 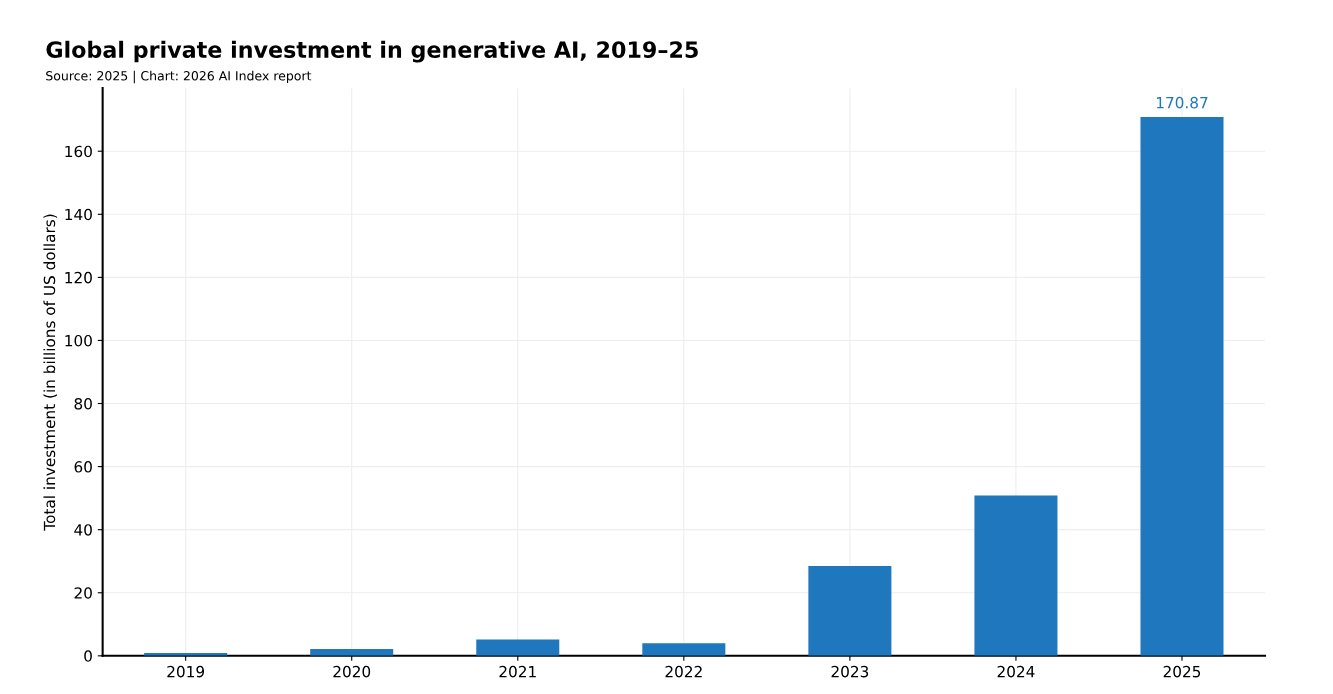 I want to click on y-tick-label: 100, so click(x=78, y=340).